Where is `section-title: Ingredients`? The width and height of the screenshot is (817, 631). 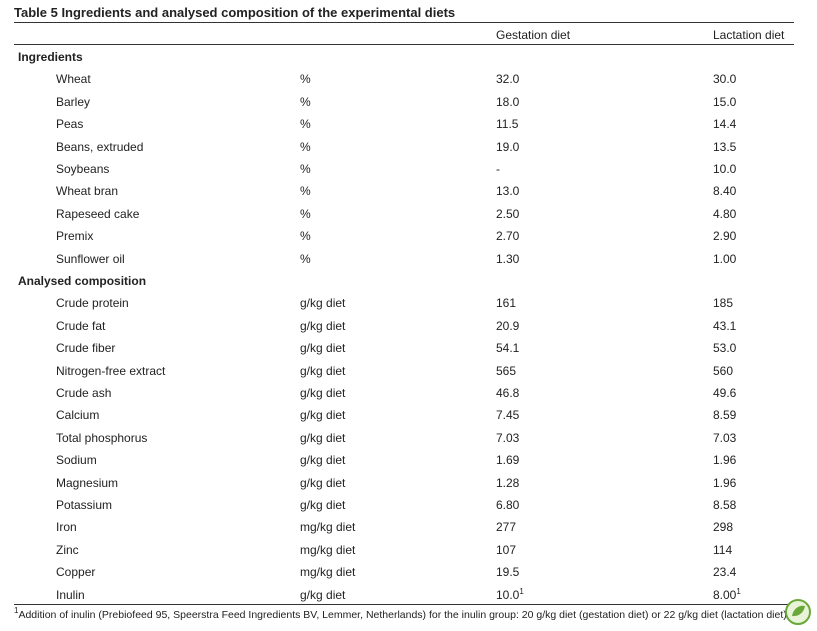
section-title: Ingredients is located at coordinates (50, 57).